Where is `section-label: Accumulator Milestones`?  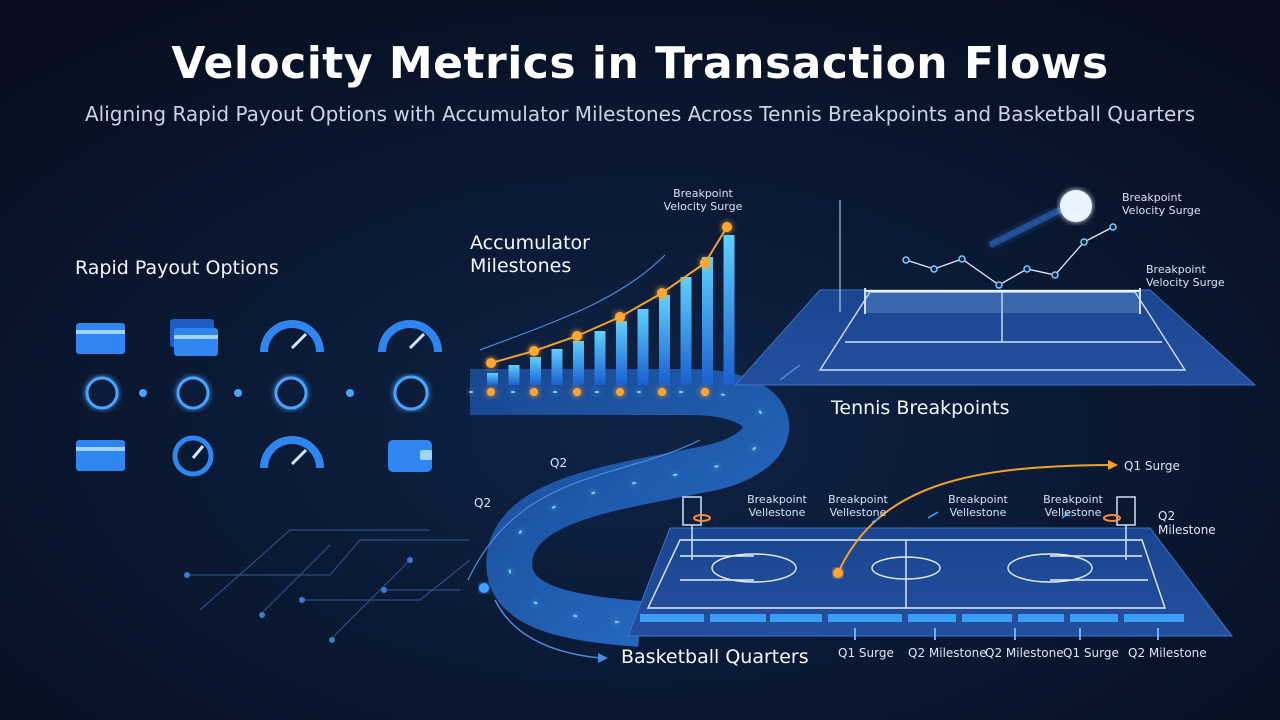
section-label: Accumulator Milestones is located at coordinates (530, 254).